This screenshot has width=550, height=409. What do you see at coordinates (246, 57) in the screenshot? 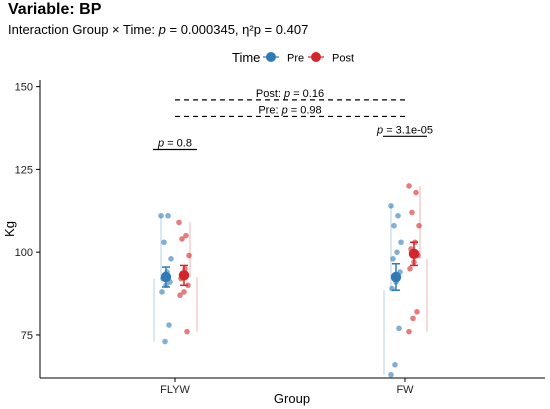
I see `legend-title: Time` at bounding box center [246, 57].